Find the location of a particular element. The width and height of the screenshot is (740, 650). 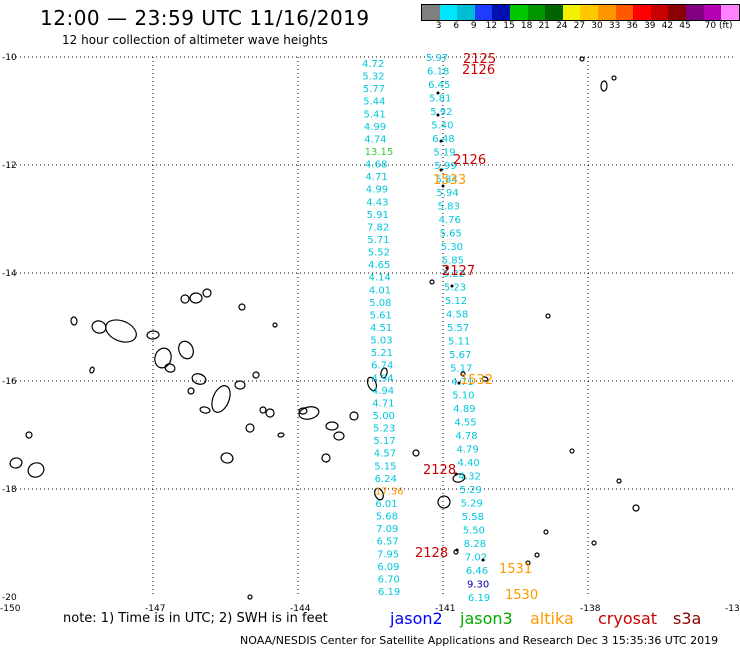

lat-label: -16 is located at coordinates (9, 382).